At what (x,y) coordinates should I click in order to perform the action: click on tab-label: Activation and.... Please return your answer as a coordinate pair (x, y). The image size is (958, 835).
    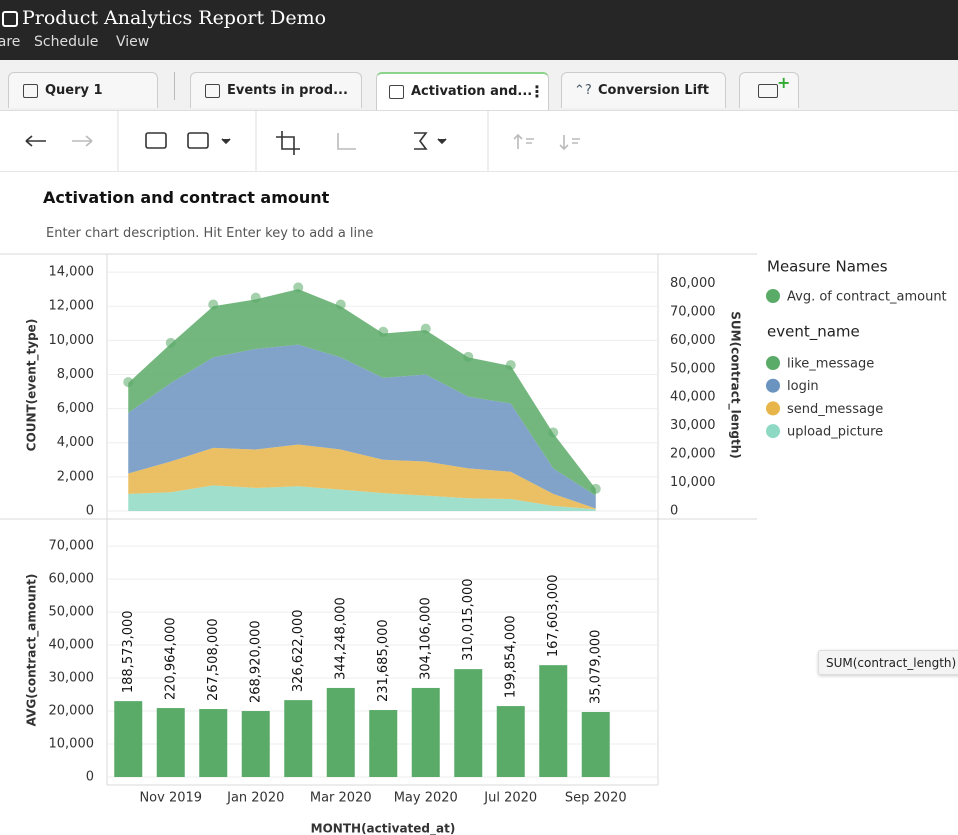
    Looking at the image, I should click on (472, 91).